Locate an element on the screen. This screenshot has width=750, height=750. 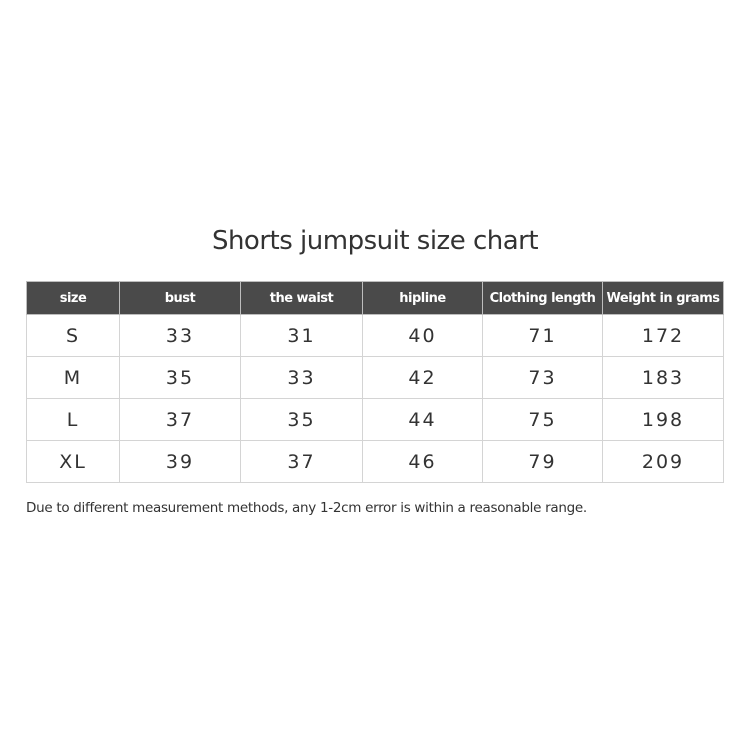
table-row: L 37 35 44 75 198 is located at coordinates (375, 419).